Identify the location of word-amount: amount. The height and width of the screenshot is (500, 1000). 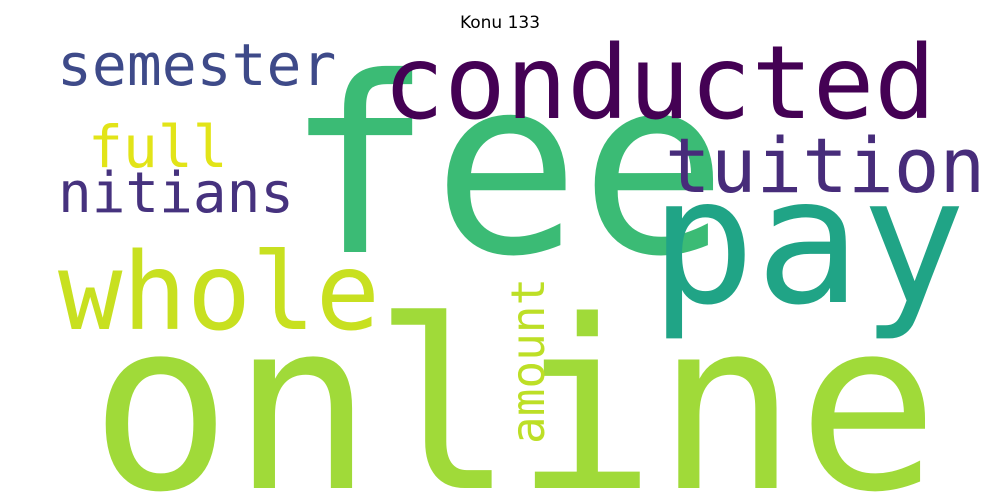
(528, 360).